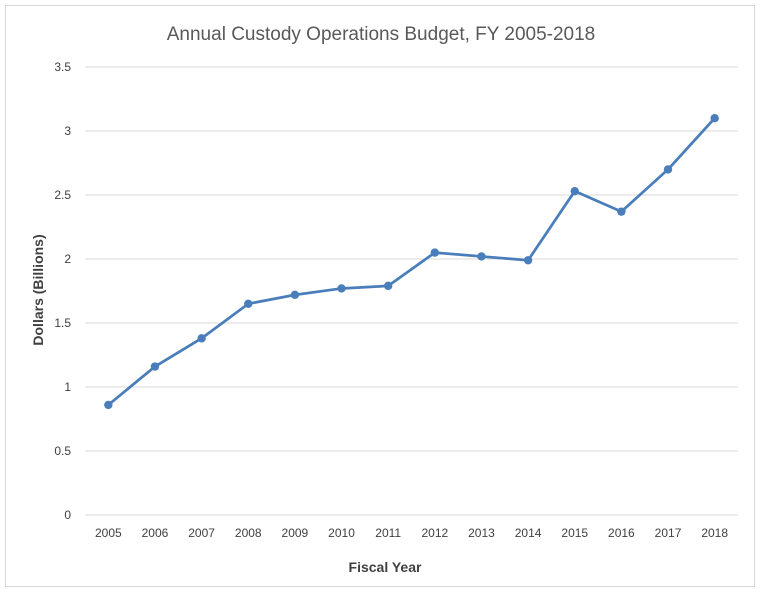 The height and width of the screenshot is (595, 762). I want to click on x-tick-label: 2013, so click(481, 533).